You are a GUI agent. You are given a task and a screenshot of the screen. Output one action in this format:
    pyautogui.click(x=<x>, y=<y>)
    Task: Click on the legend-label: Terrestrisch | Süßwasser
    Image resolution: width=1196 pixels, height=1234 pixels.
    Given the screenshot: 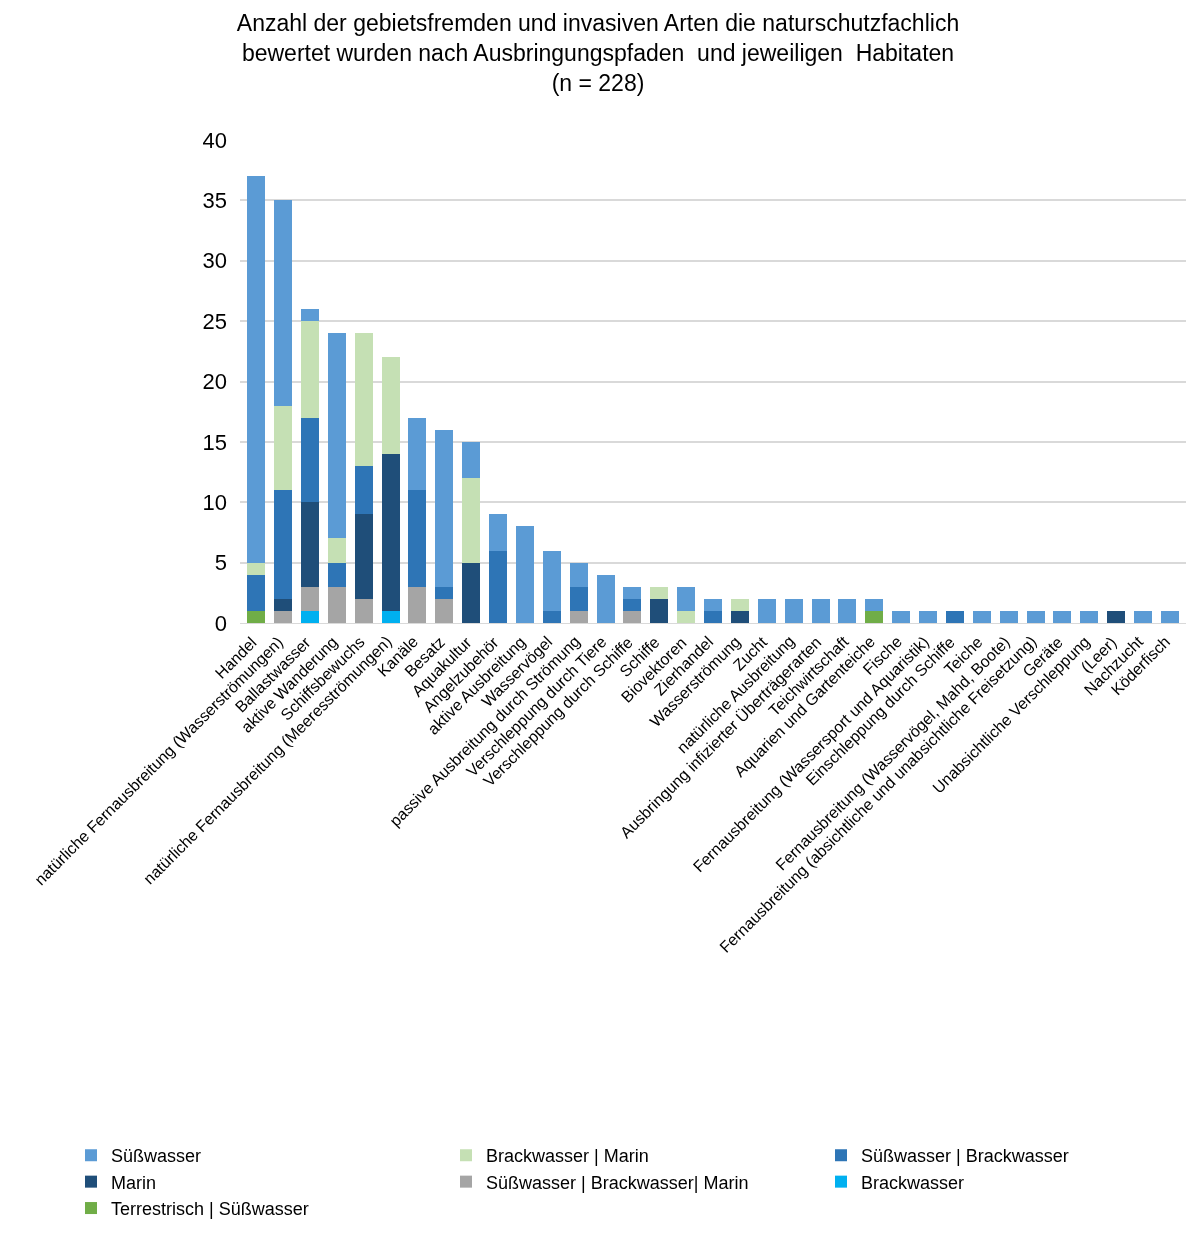 What is the action you would take?
    pyautogui.click(x=210, y=1209)
    